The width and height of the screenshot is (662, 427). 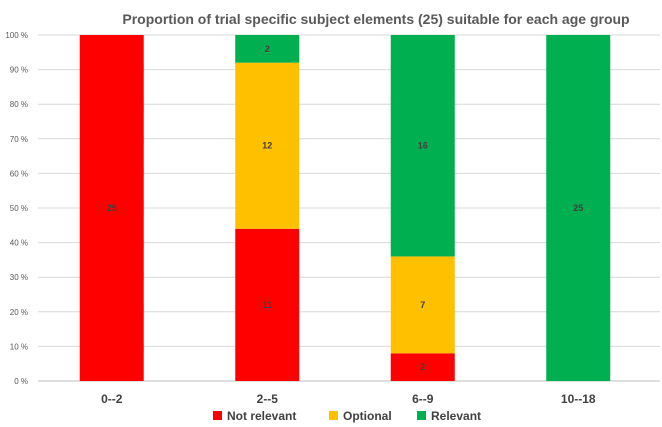 I want to click on x-category-label: 2--5, so click(x=268, y=399).